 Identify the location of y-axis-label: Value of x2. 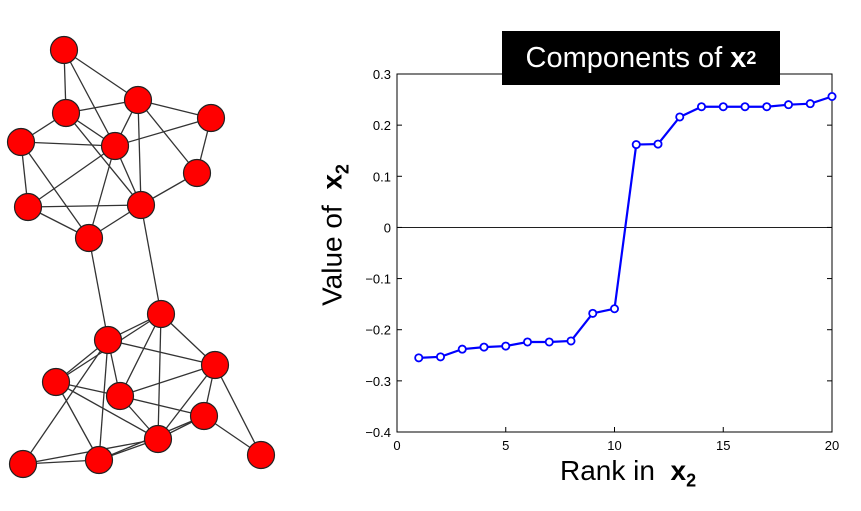
(335, 235).